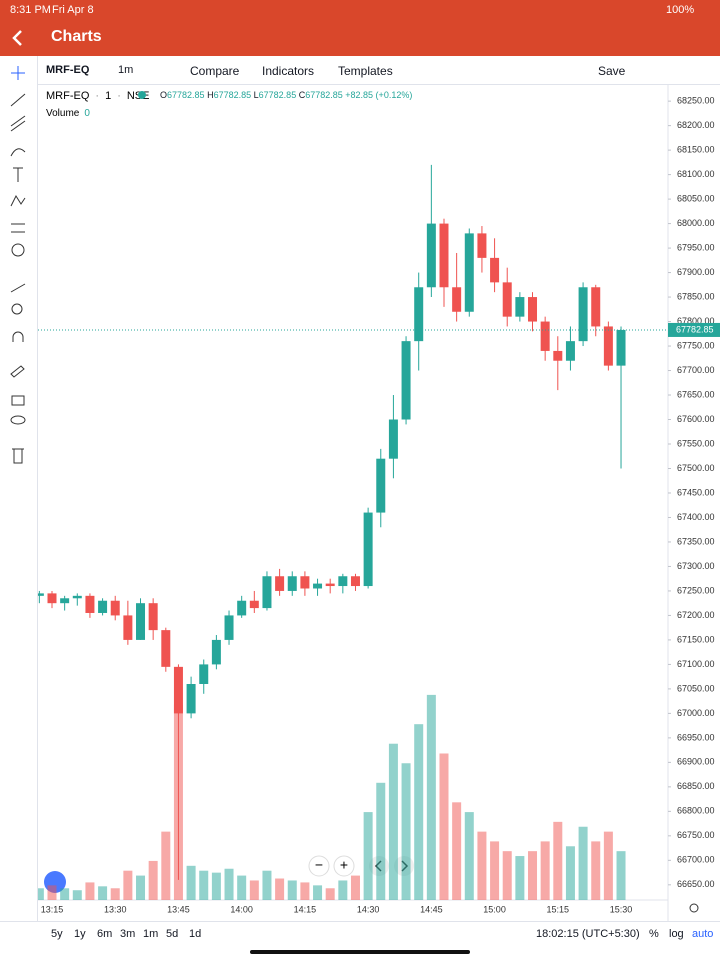 The height and width of the screenshot is (960, 720). What do you see at coordinates (172, 934) in the screenshot?
I see `range-button: 5d` at bounding box center [172, 934].